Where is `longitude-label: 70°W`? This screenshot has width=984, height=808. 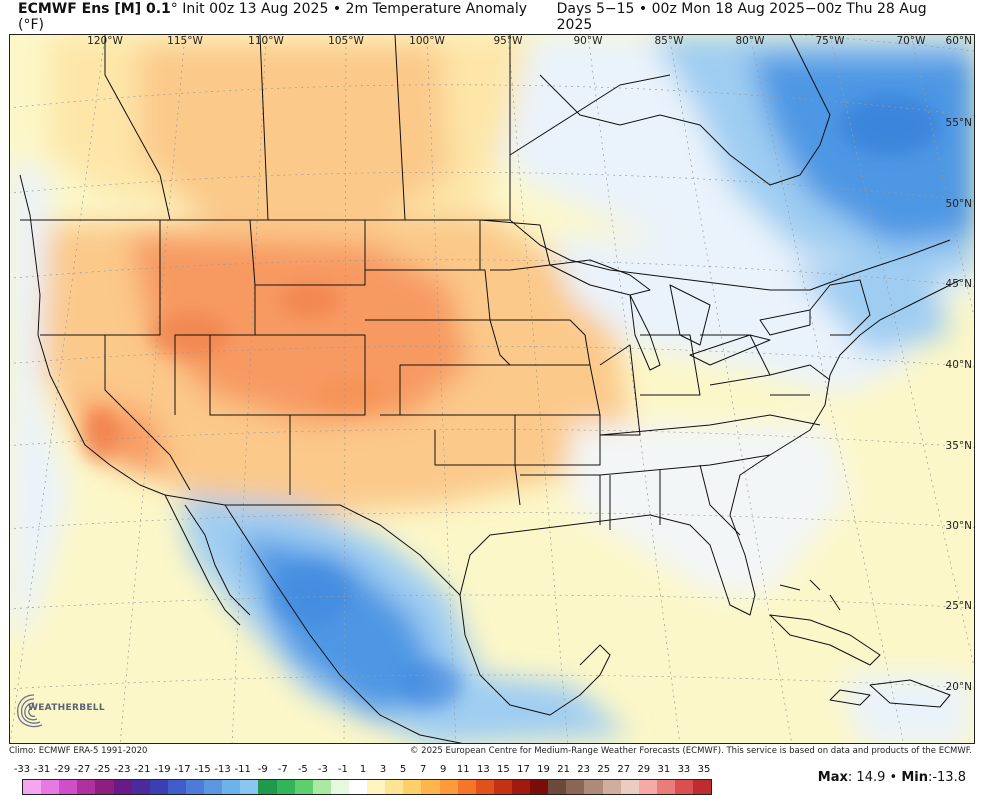 longitude-label: 70°W is located at coordinates (911, 41).